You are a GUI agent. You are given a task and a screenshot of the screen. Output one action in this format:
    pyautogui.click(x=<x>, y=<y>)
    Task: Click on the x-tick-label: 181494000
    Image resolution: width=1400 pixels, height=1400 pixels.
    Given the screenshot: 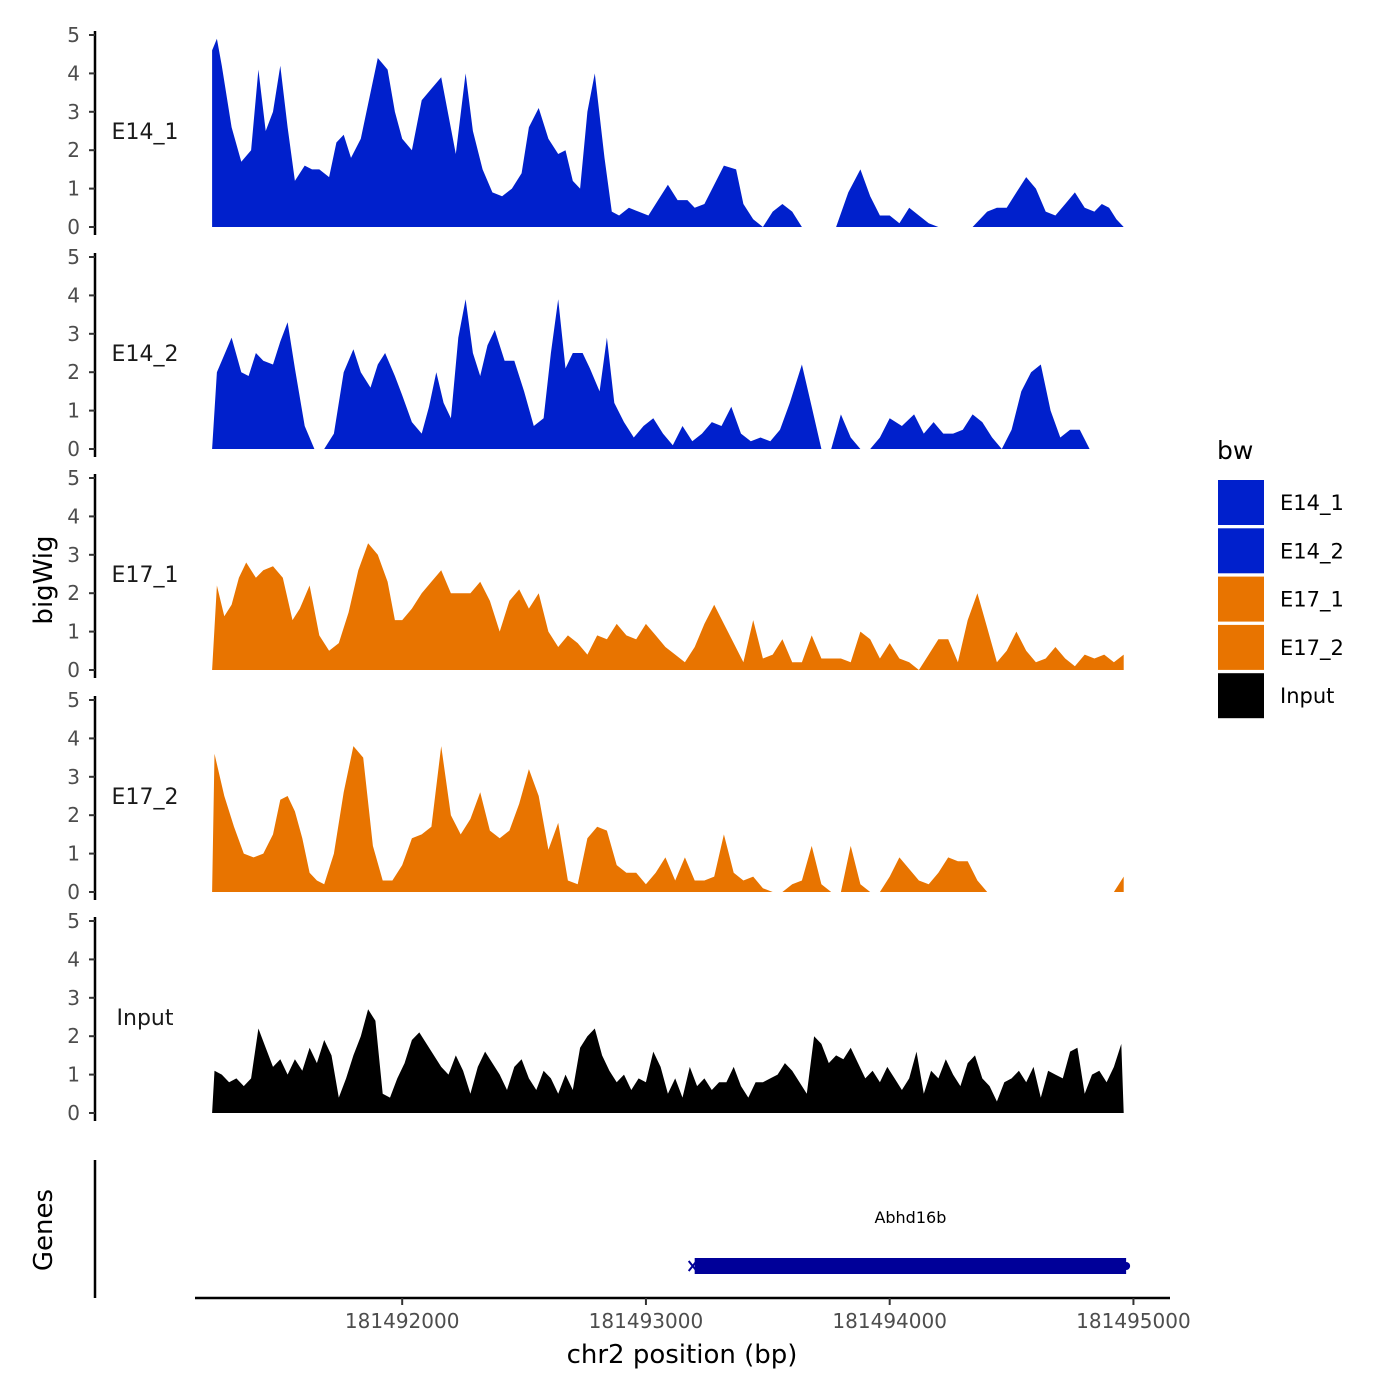 What is the action you would take?
    pyautogui.click(x=889, y=1321)
    